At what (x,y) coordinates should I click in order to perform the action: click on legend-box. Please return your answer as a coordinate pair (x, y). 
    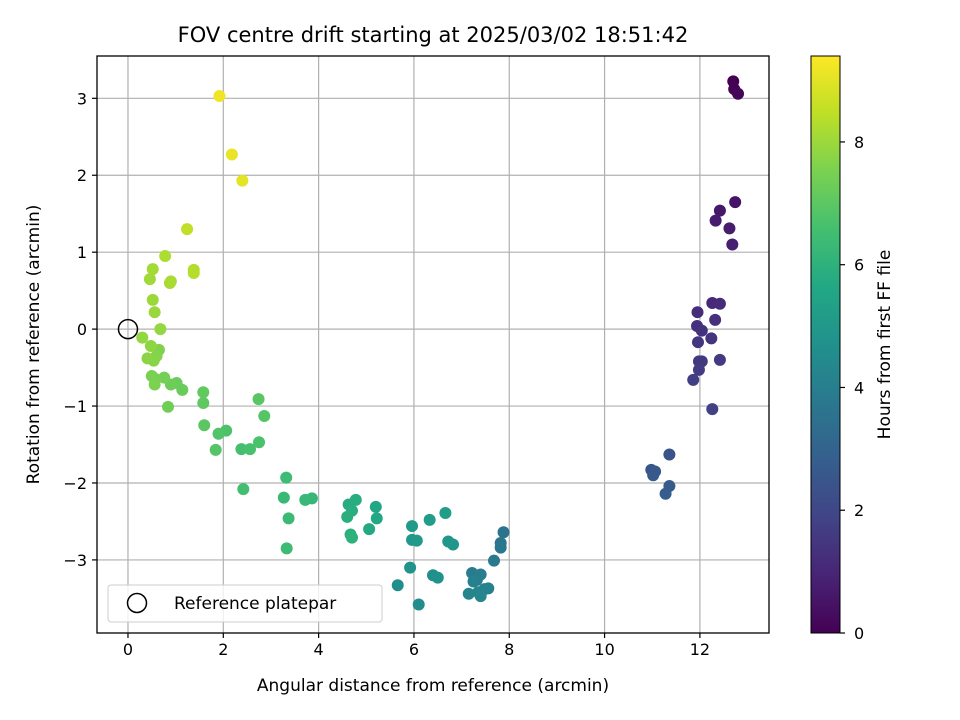
    Looking at the image, I should click on (245, 603).